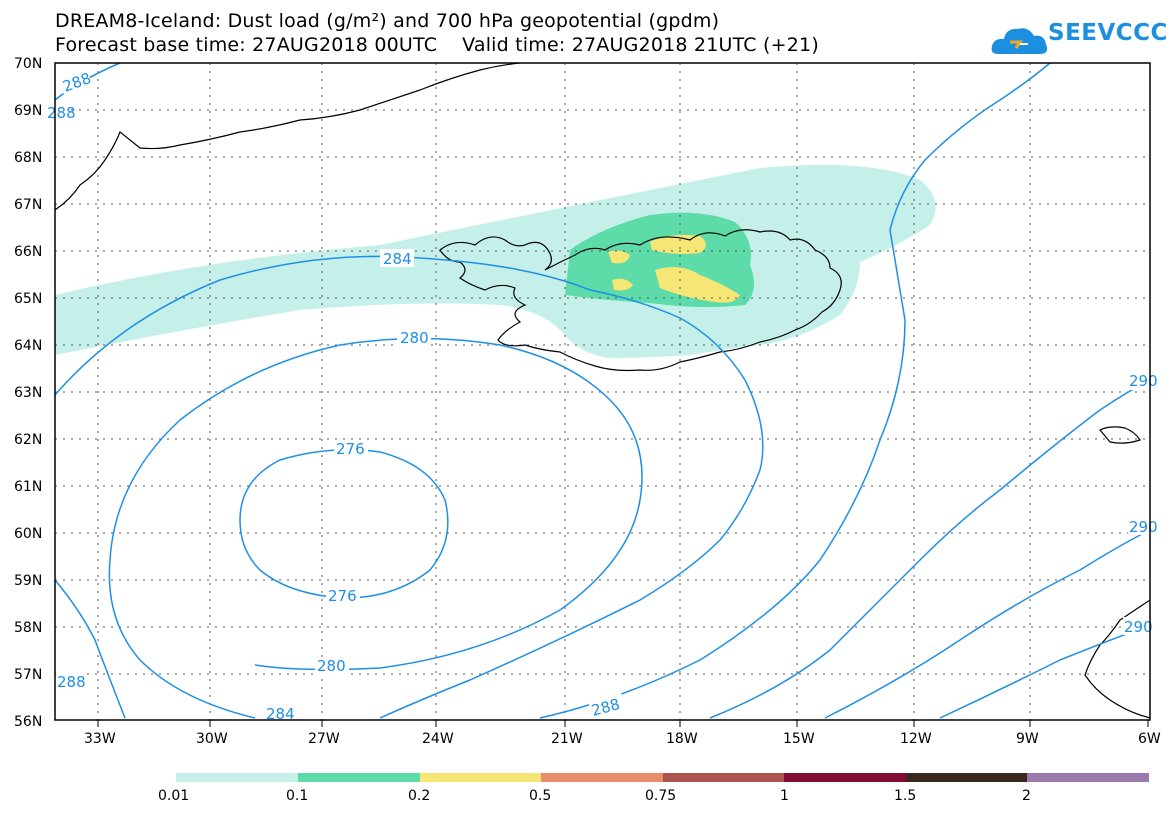 Image resolution: width=1175 pixels, height=815 pixels. Describe the element at coordinates (697, 284) in the screenshot. I see `dust-area-0.2-central` at that location.